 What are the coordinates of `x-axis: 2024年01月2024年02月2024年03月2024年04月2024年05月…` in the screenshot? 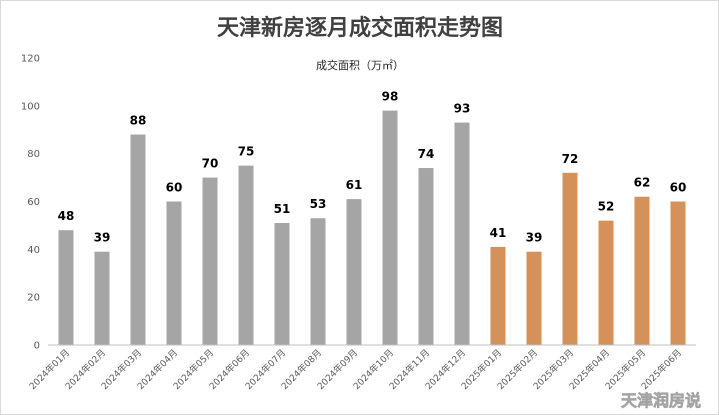 It's located at (361, 368).